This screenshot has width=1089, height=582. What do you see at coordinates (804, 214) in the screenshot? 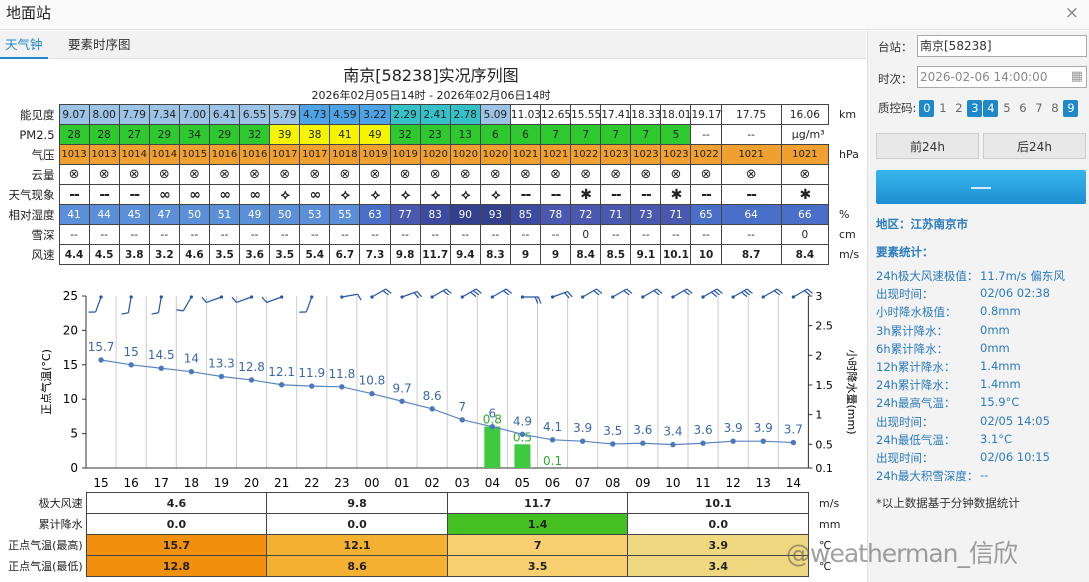
I see `grid-cell: 66` at bounding box center [804, 214].